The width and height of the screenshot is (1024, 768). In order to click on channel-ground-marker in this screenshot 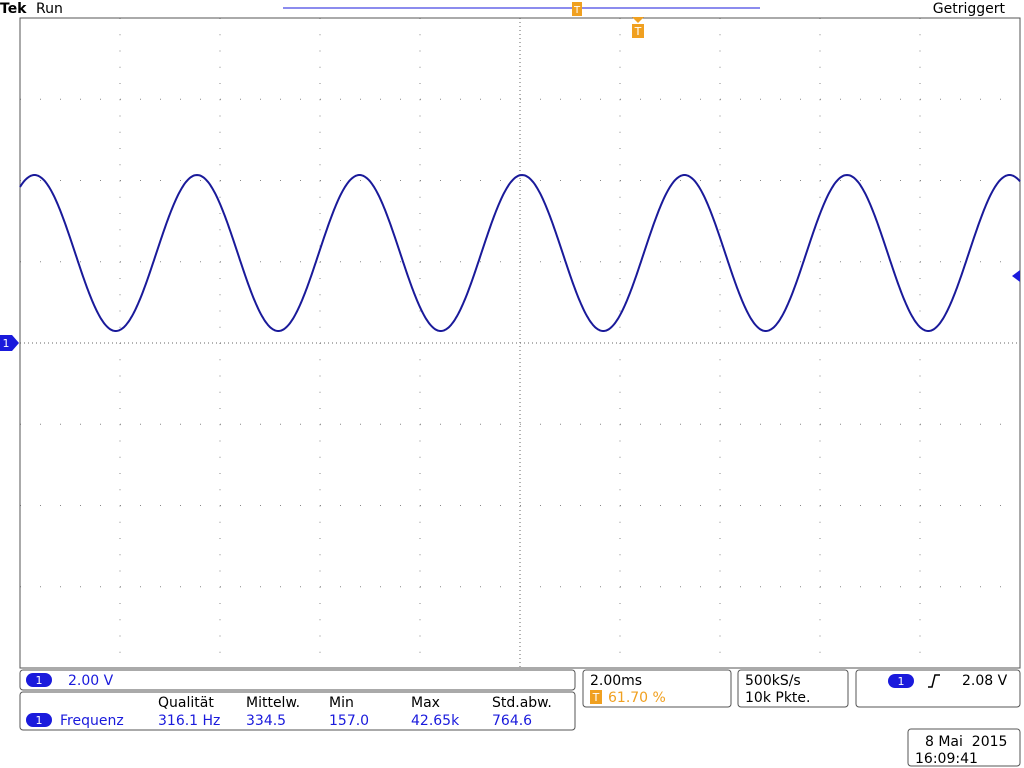, I will do `click(9, 343)`.